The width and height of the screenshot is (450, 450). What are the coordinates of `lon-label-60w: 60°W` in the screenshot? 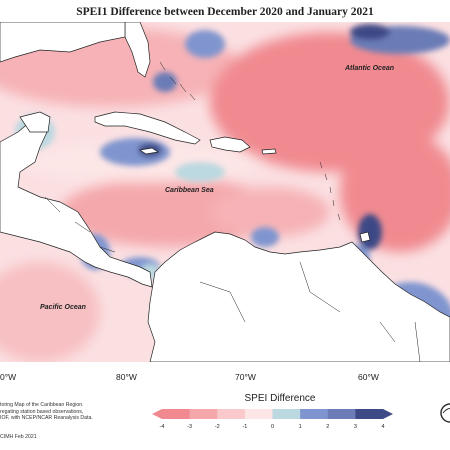 It's located at (368, 377).